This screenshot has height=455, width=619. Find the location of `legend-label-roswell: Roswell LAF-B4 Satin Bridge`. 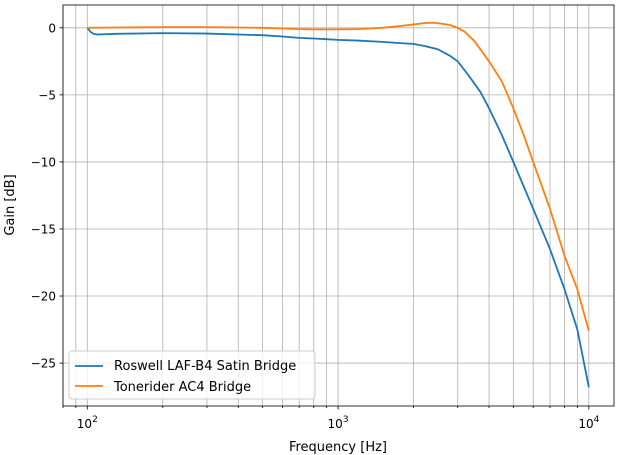

legend-label-roswell: Roswell LAF-B4 Satin Bridge is located at coordinates (205, 366).